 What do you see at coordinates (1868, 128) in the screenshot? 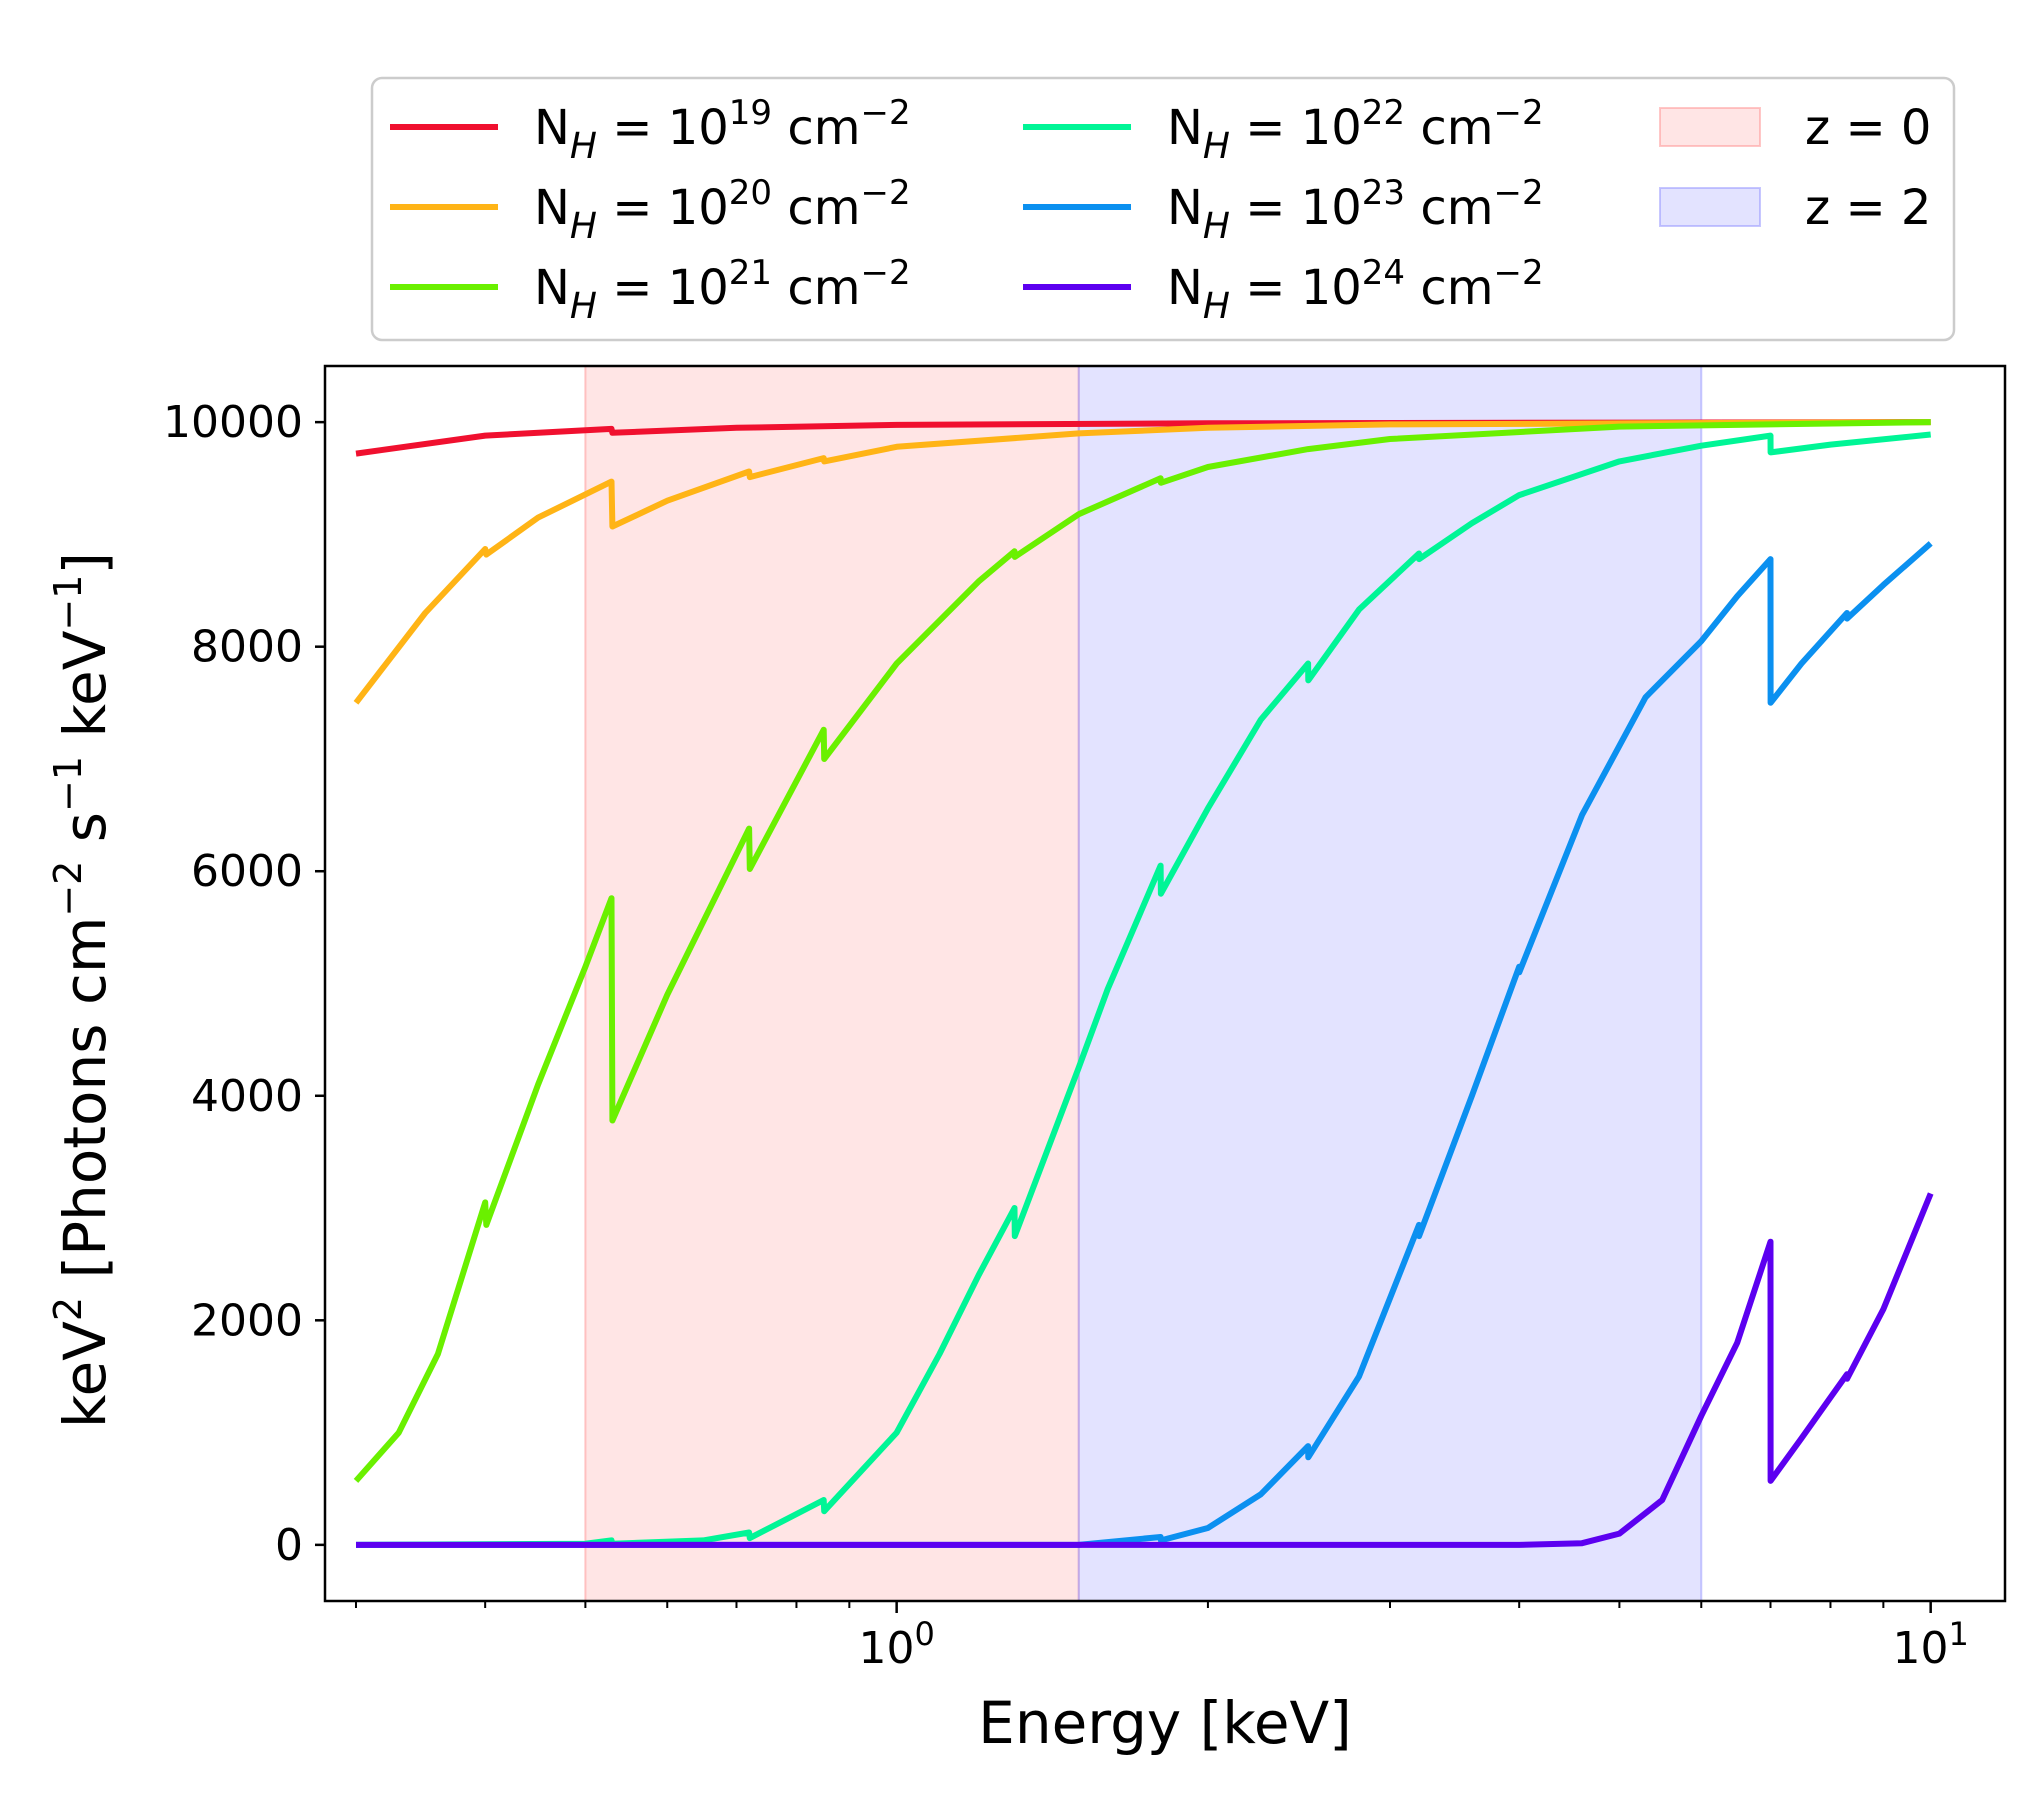
I see `legend-span-label: z = 0` at bounding box center [1868, 128].